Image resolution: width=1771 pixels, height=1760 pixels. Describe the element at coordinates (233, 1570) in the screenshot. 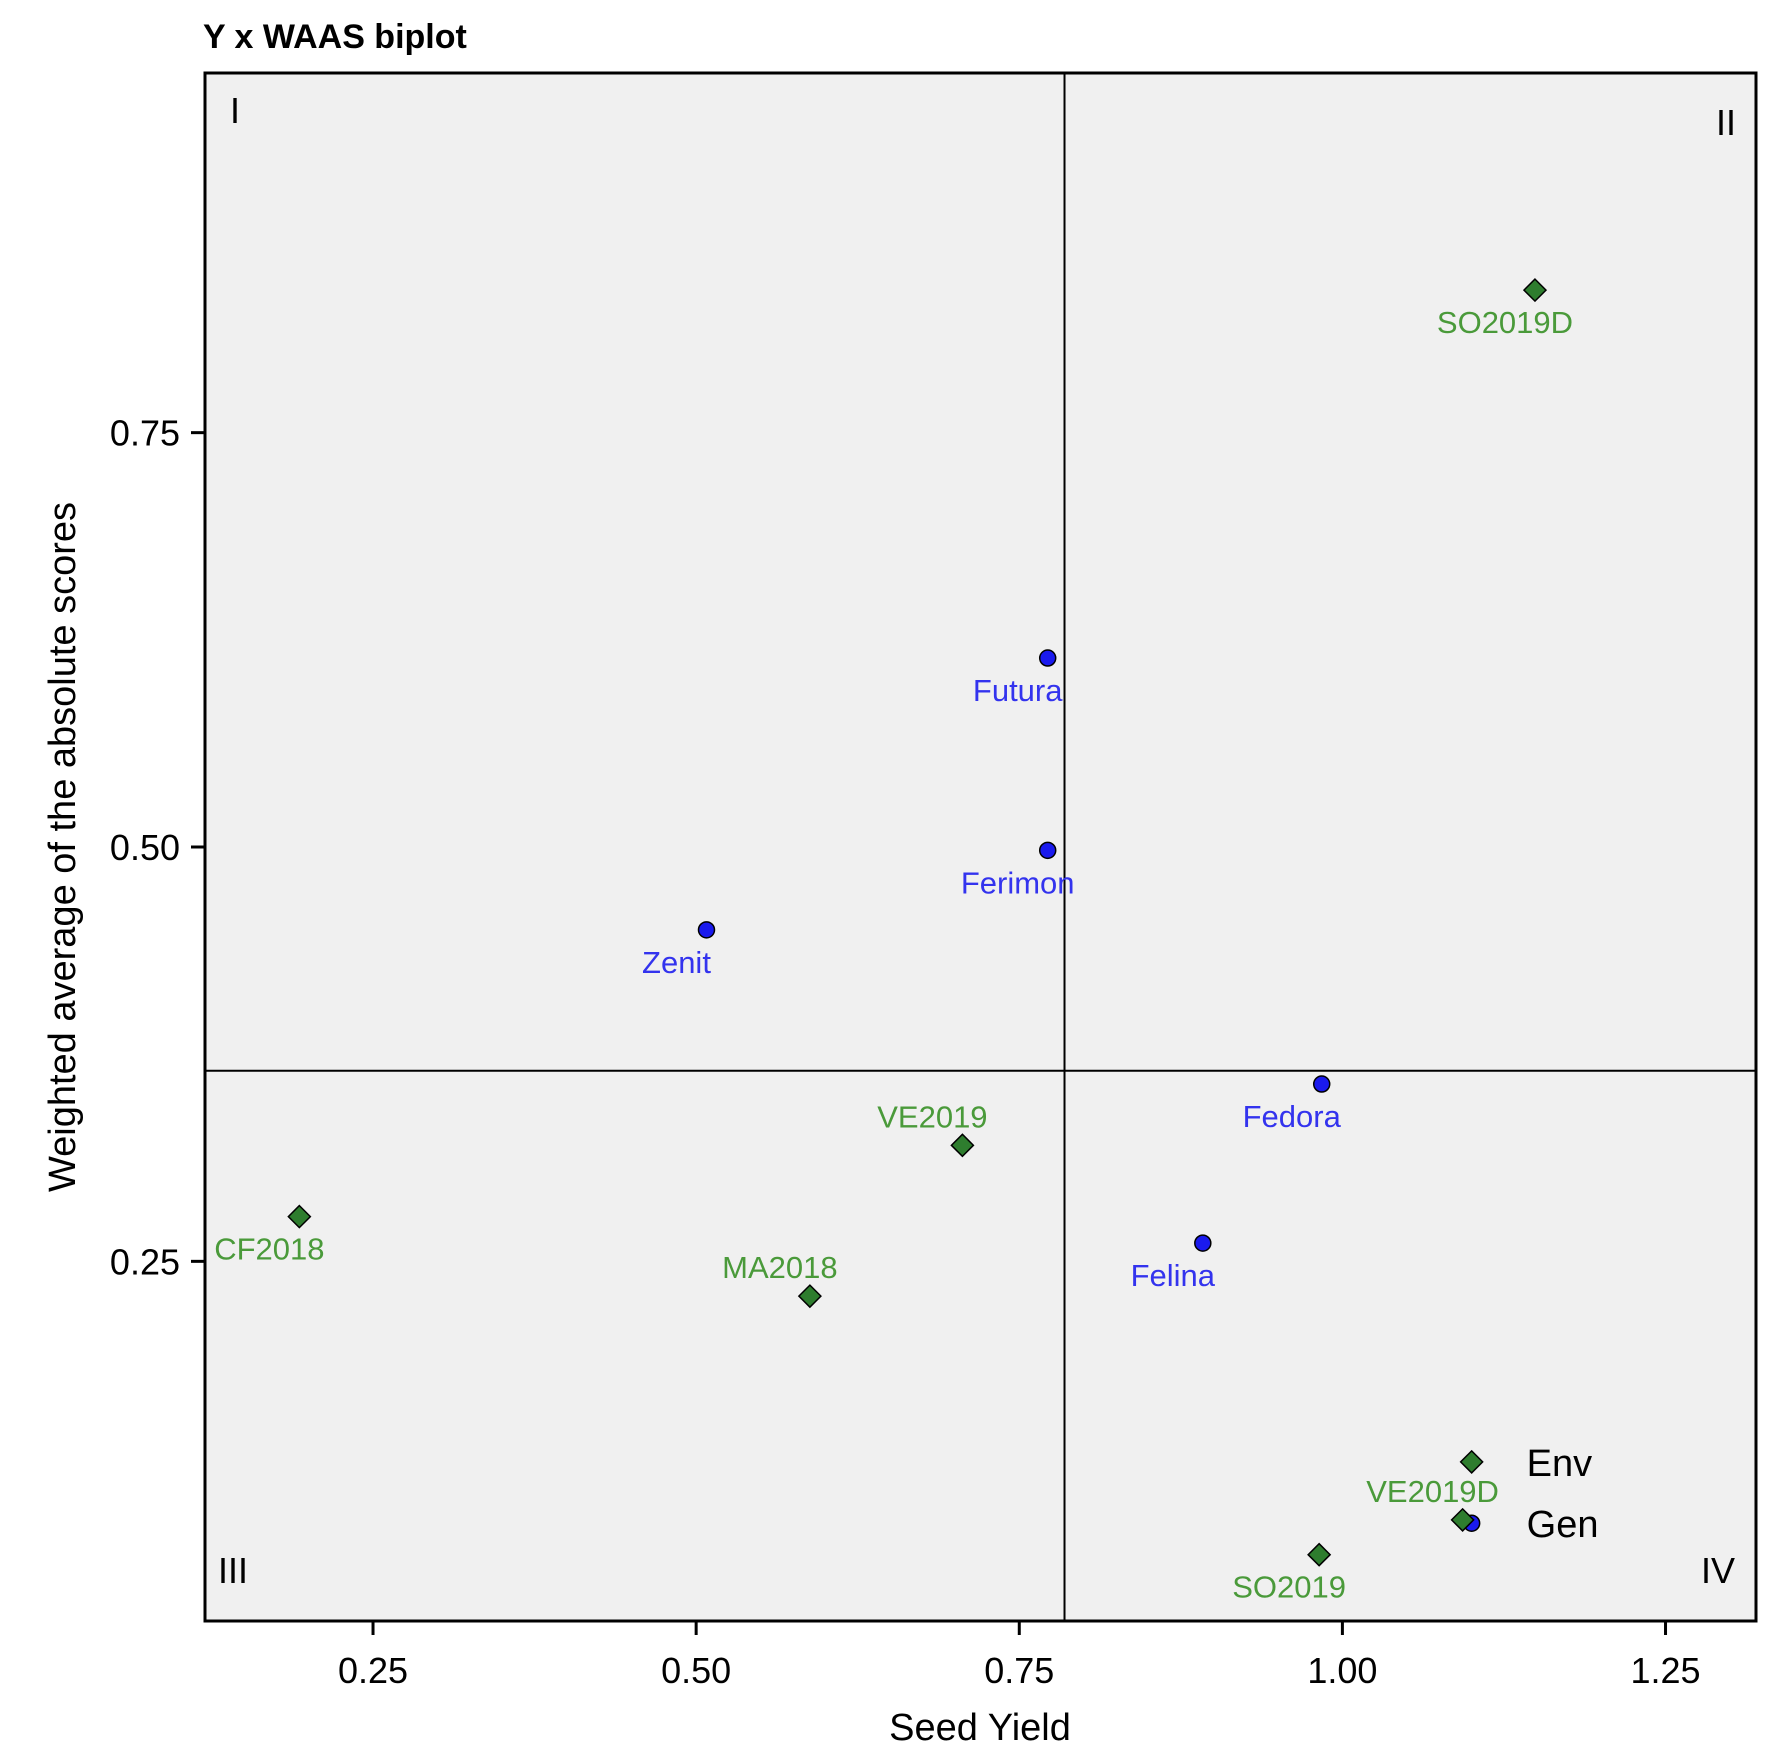

I see `quadrant-label: III` at that location.